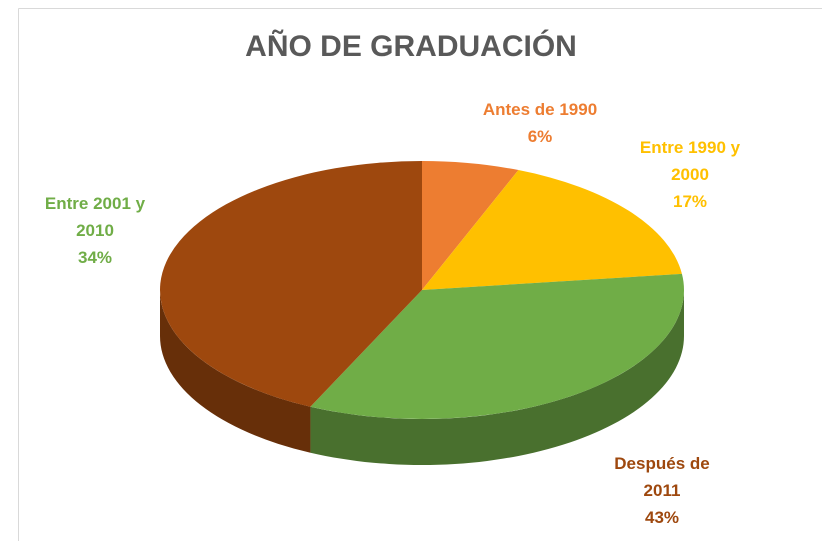  I want to click on value-label: 43%, so click(662, 517).